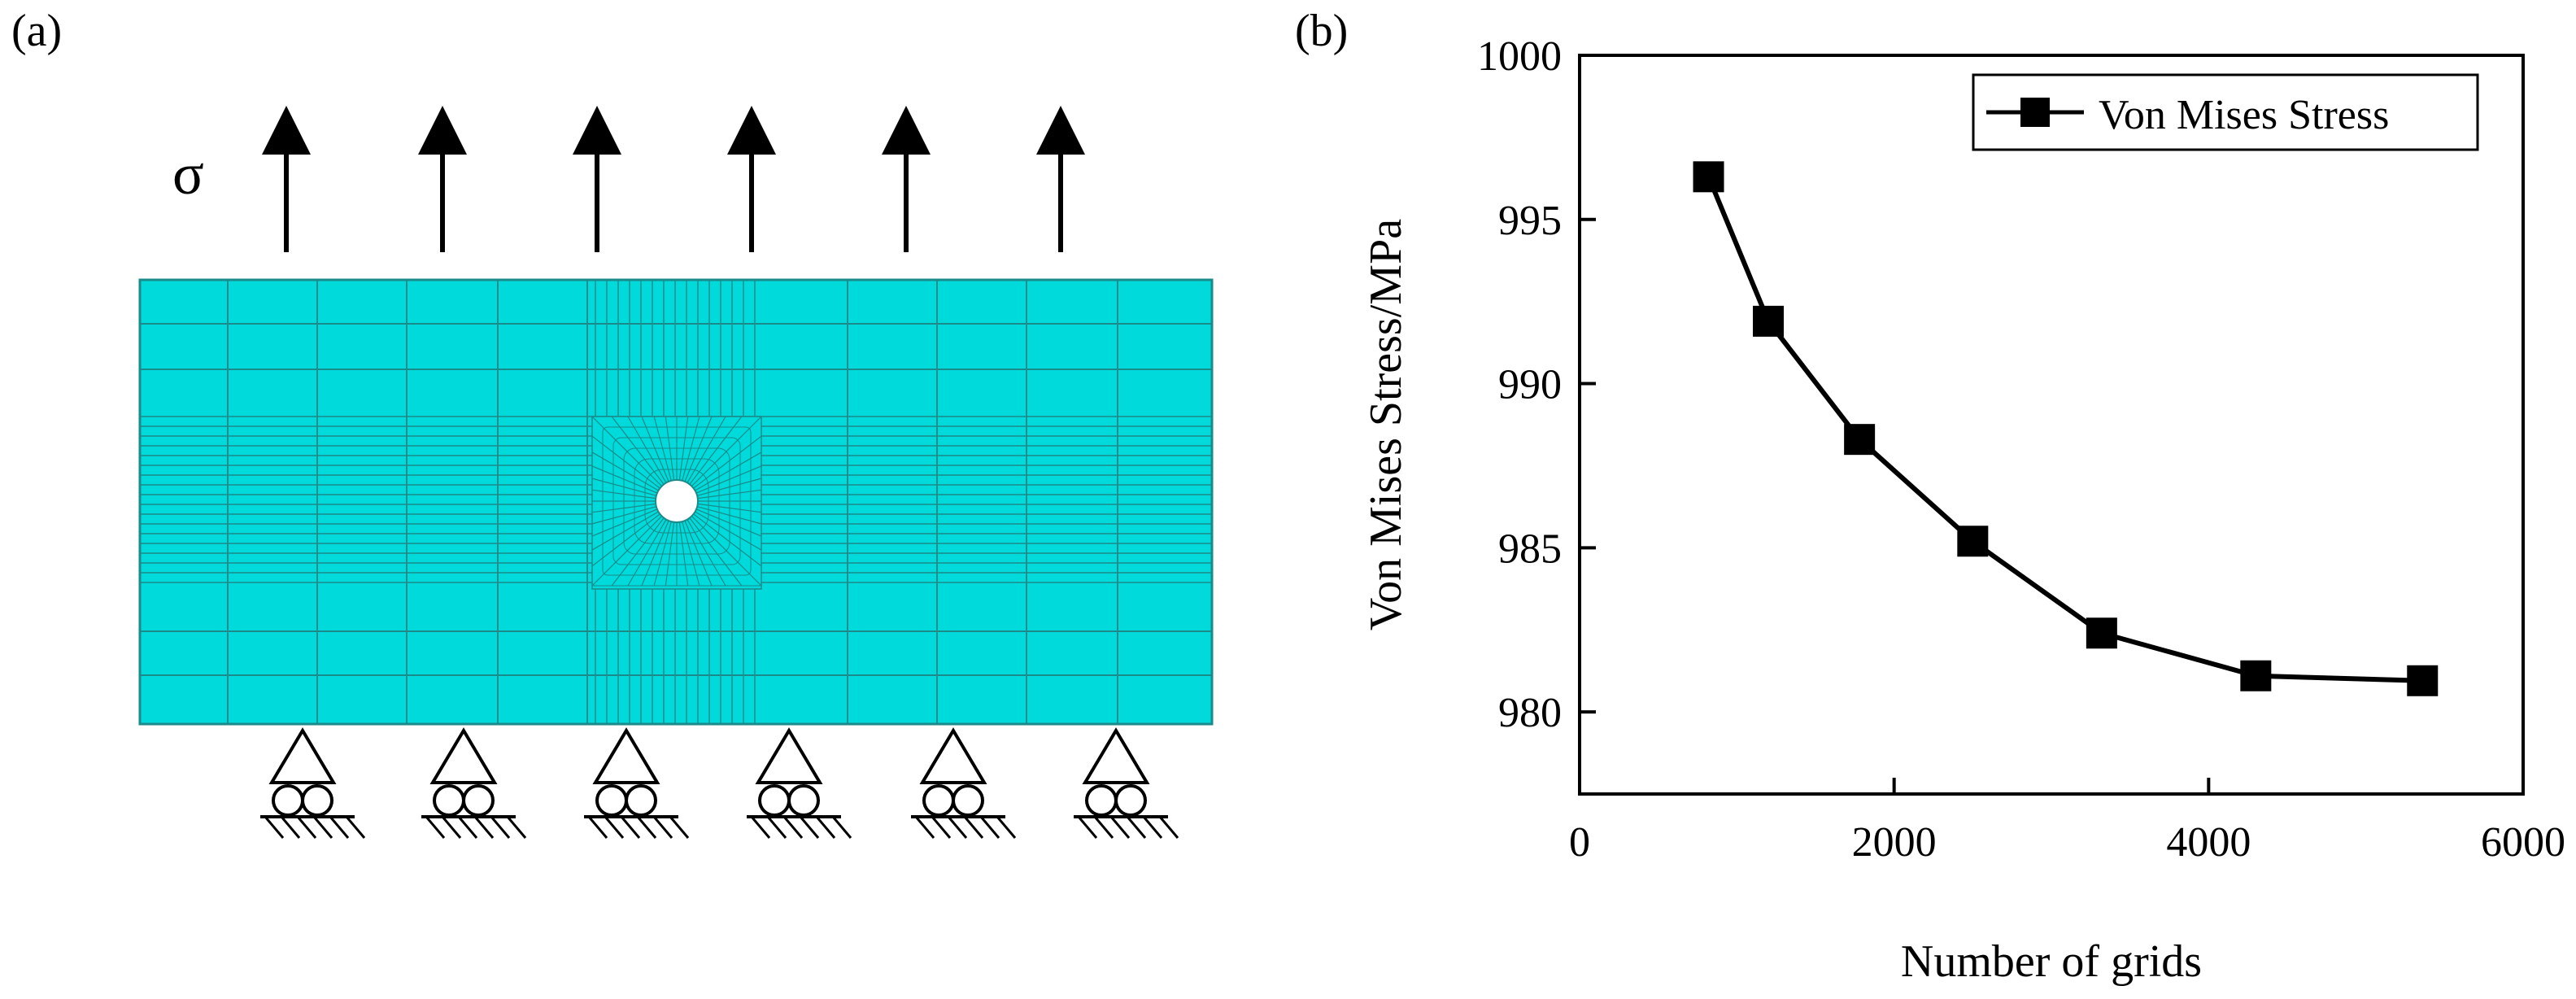  What do you see at coordinates (2035, 113) in the screenshot?
I see `legend-marker` at bounding box center [2035, 113].